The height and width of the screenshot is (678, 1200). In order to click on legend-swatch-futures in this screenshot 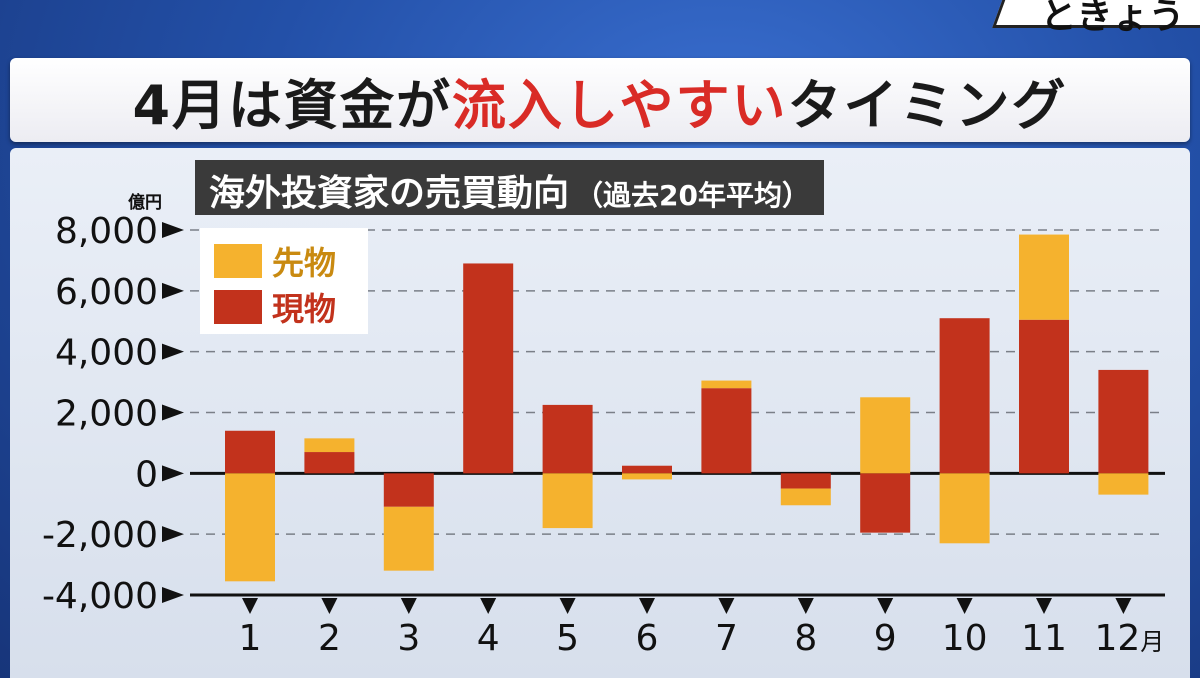, I will do `click(238, 261)`.